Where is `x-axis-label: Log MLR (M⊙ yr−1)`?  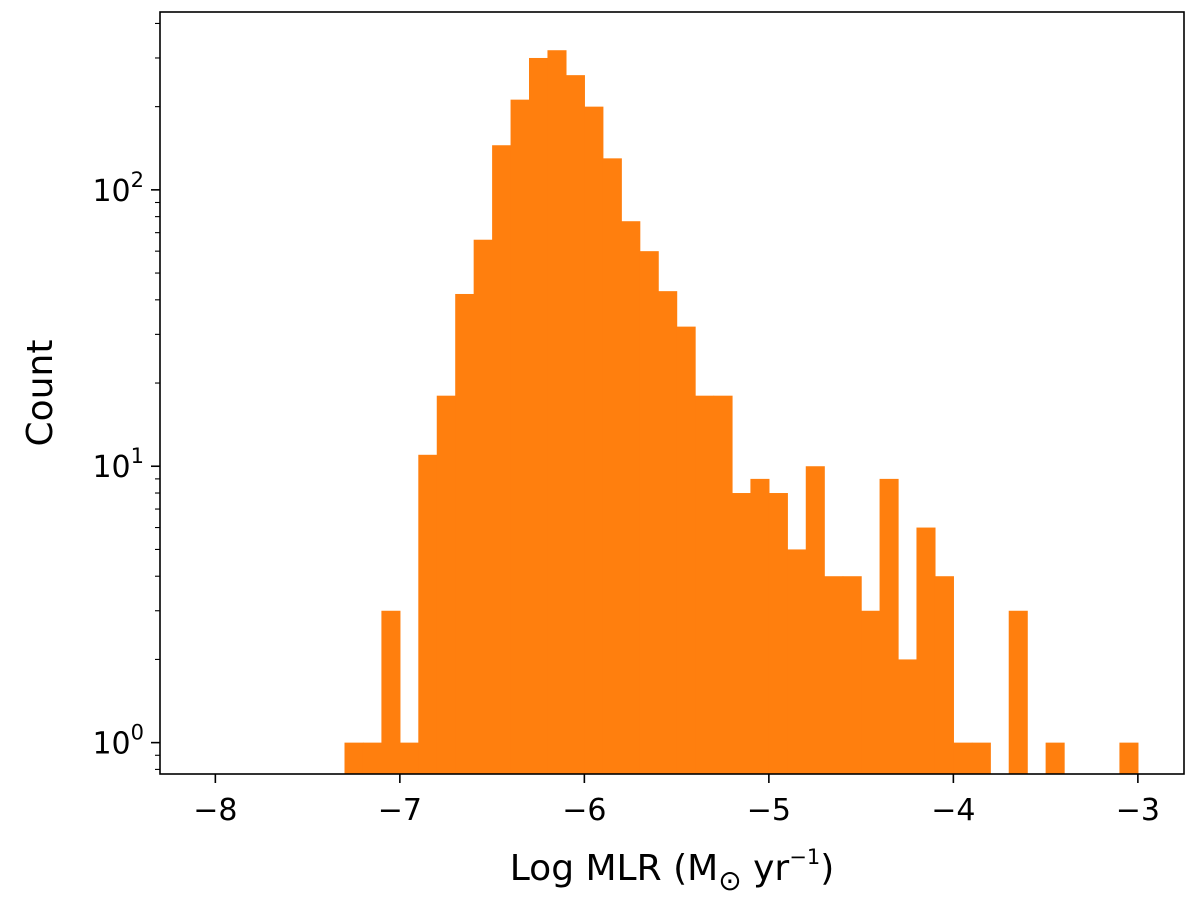 x-axis-label: Log MLR (M⊙ yr−1) is located at coordinates (672, 871).